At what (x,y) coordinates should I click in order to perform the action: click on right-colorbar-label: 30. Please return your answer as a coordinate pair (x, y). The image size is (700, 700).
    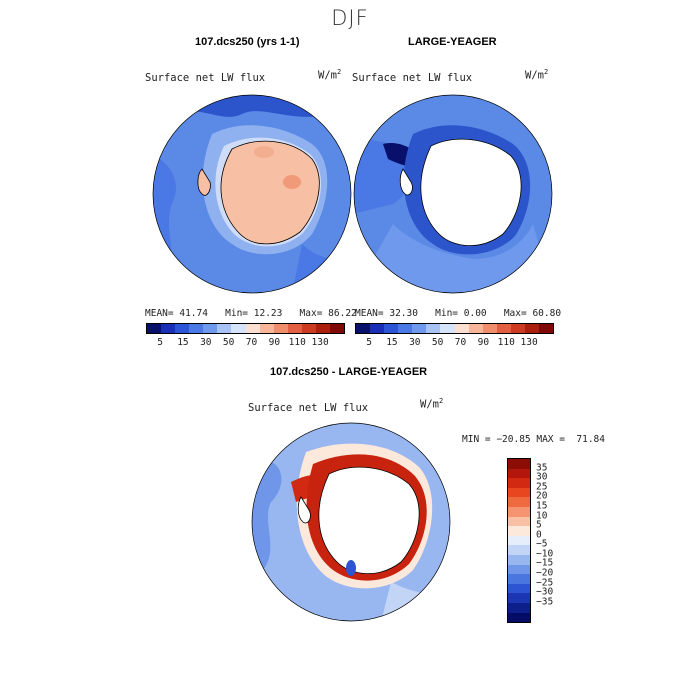
    Looking at the image, I should click on (415, 342).